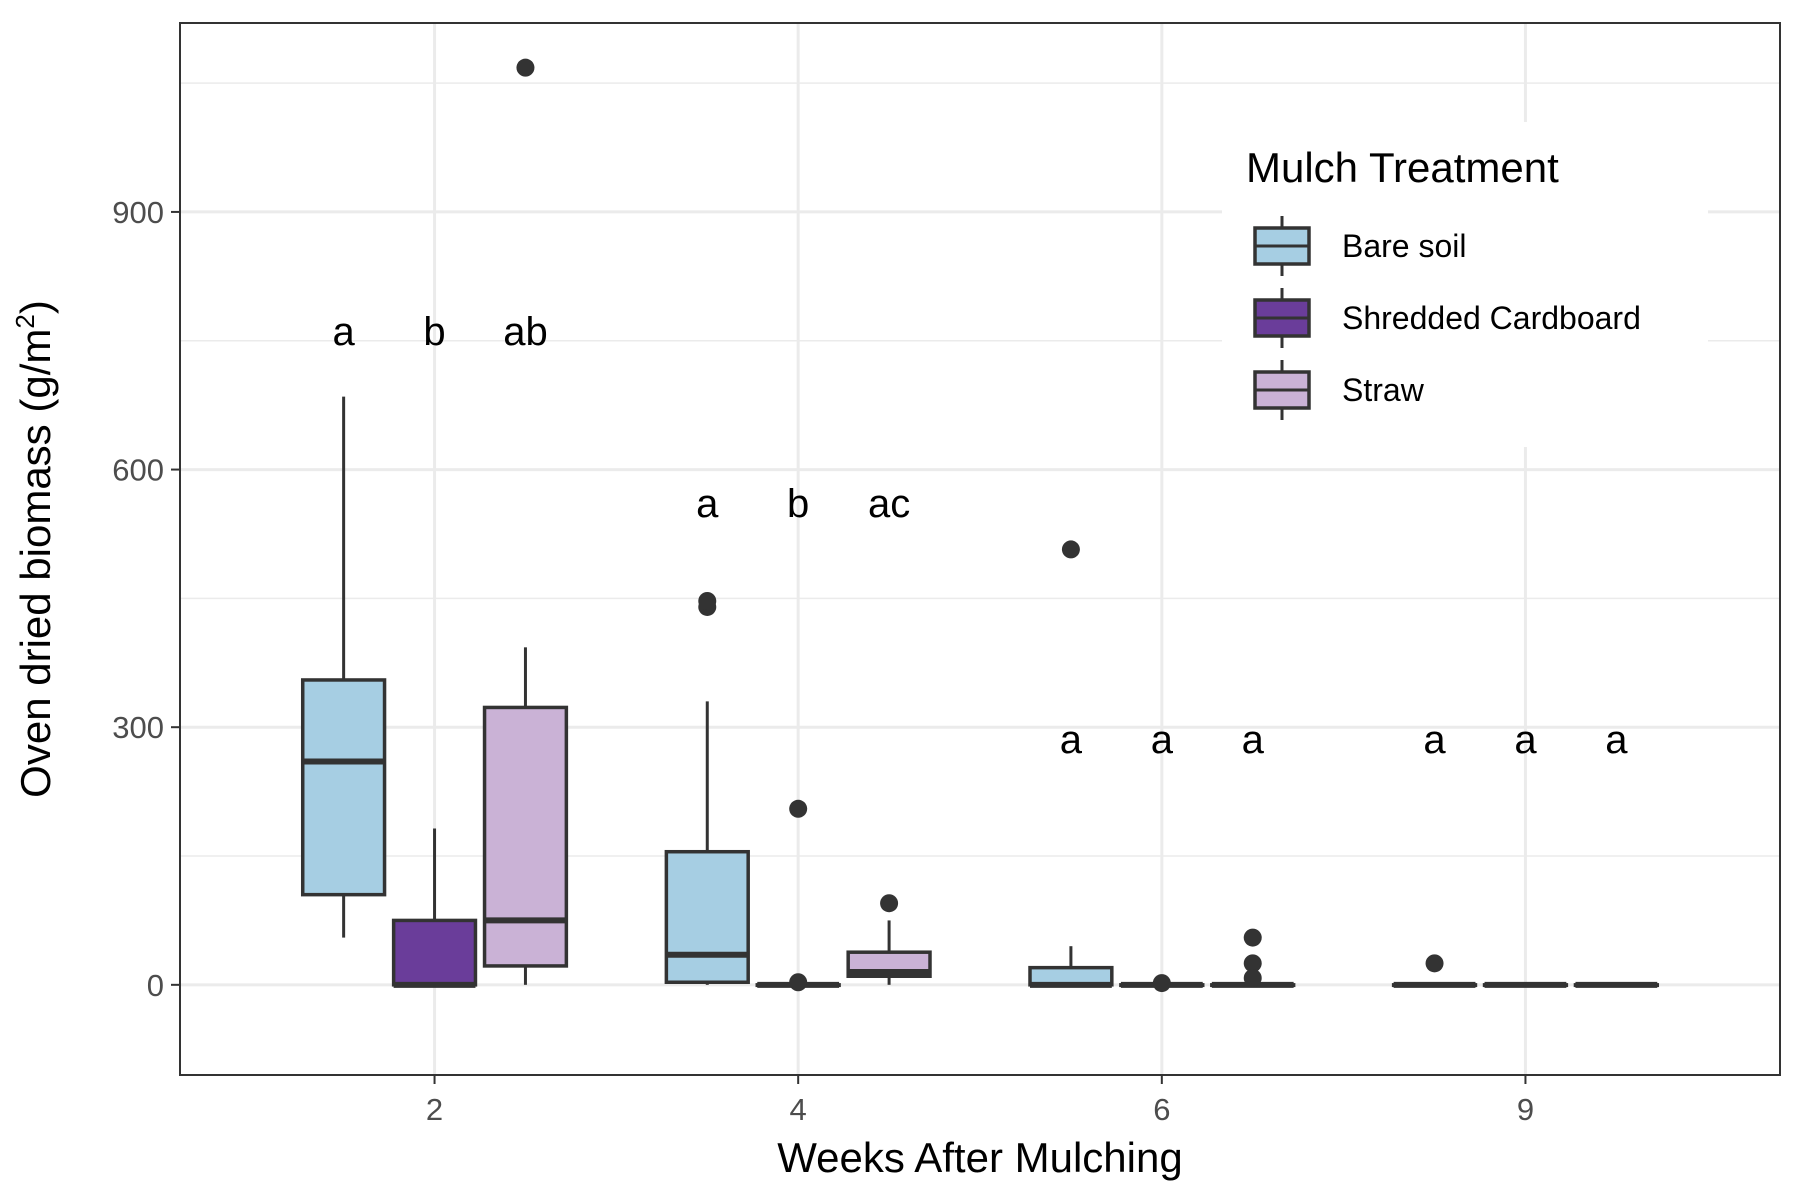 This screenshot has height=1200, width=1800. What do you see at coordinates (155, 985) in the screenshot?
I see `y-tick-label: 0` at bounding box center [155, 985].